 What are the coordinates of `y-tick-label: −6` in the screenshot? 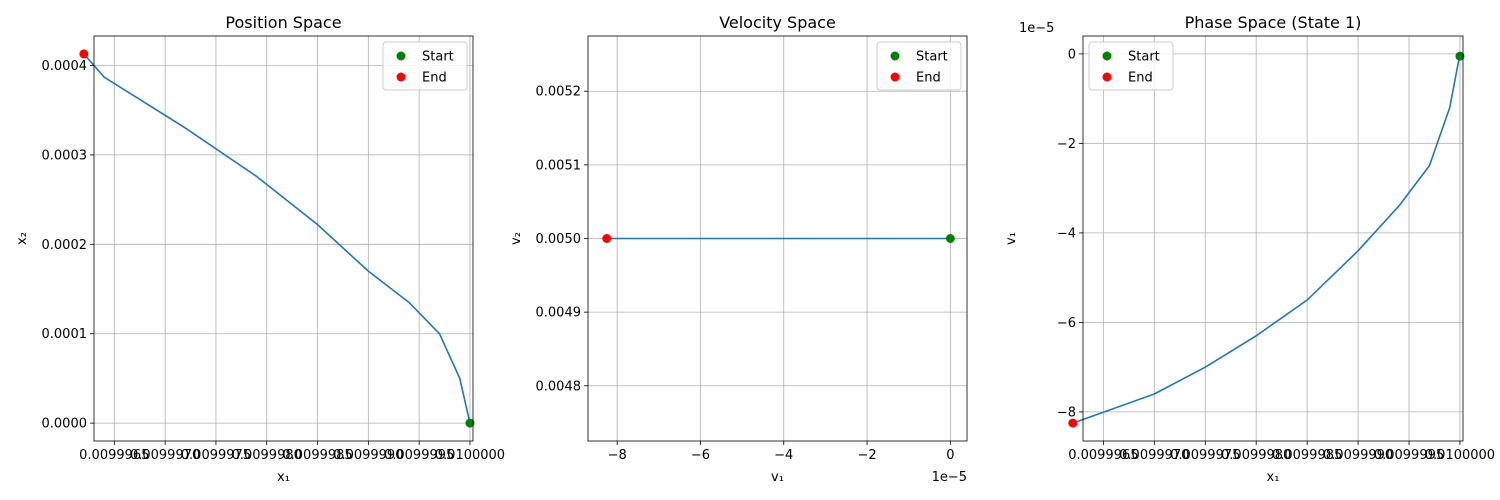 It's located at (1066, 323).